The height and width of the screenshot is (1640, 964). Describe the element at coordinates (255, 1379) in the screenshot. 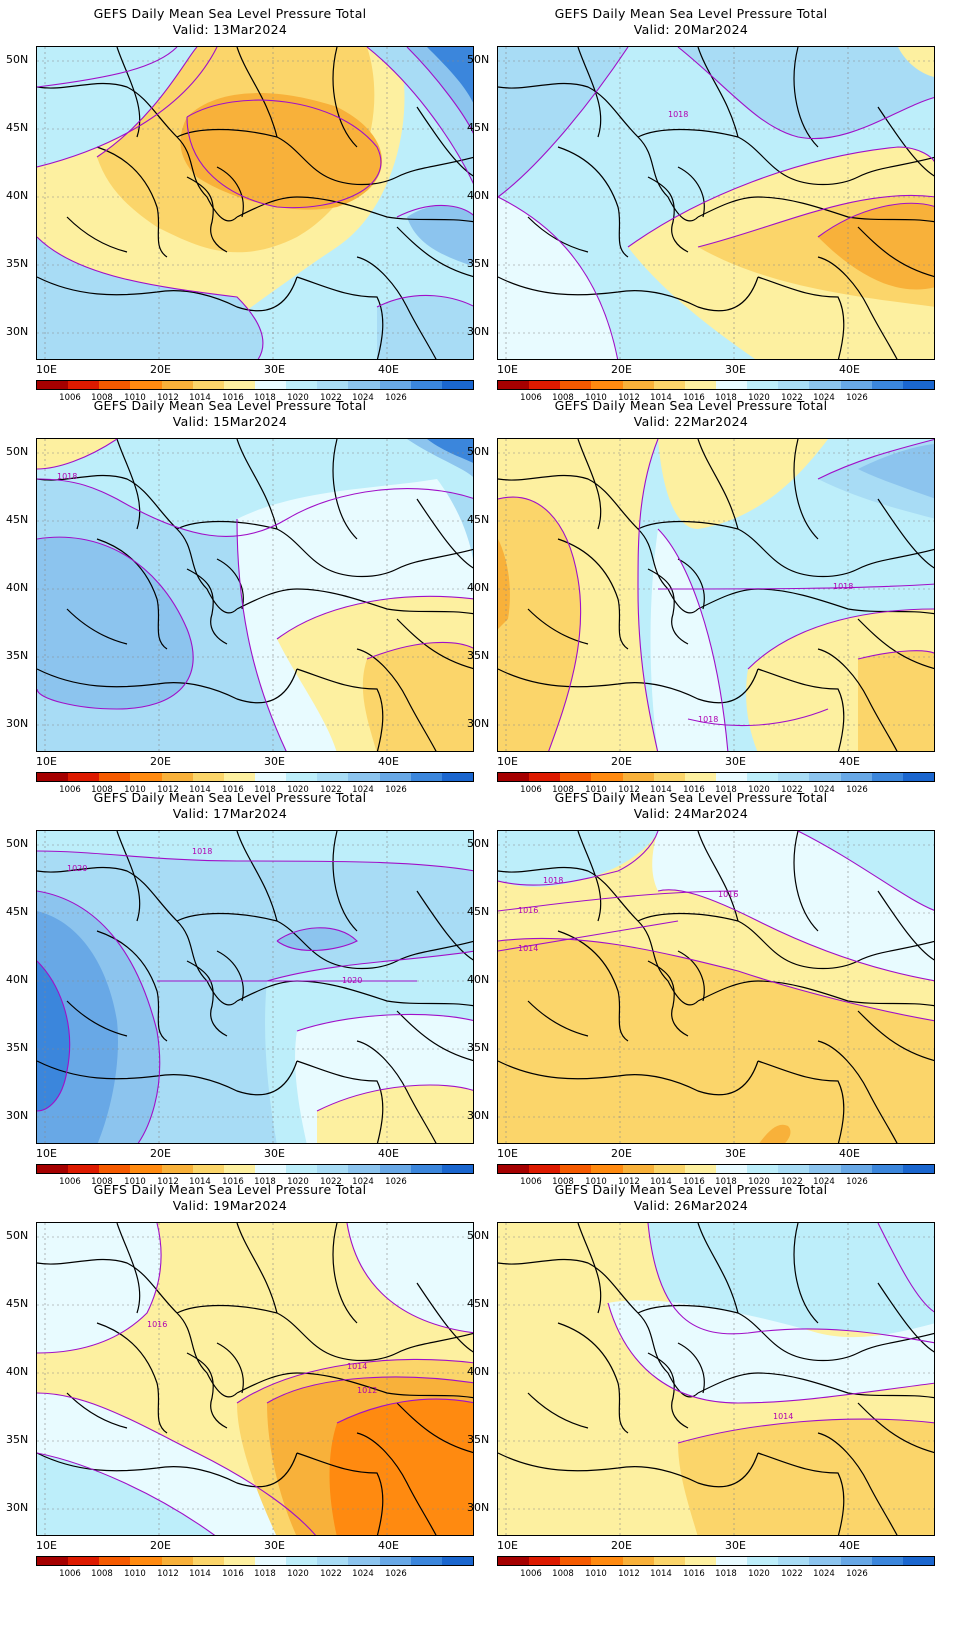

I see `pressure-map-svg: 1016 1014 1012` at that location.